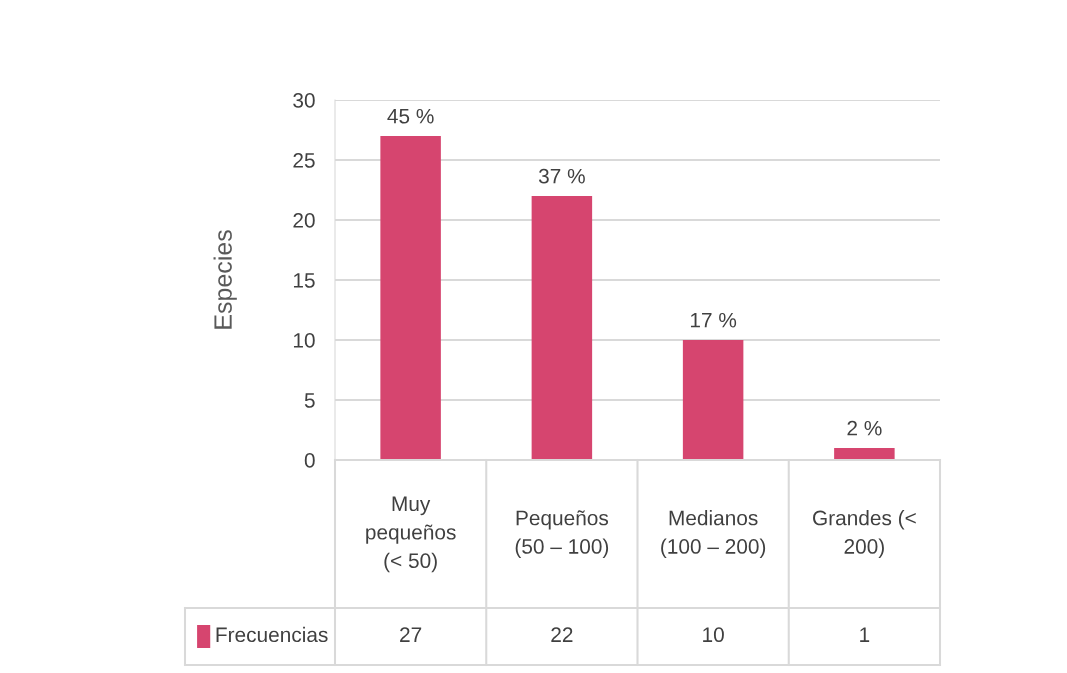  Describe the element at coordinates (272, 634) in the screenshot. I see `legend-label: Frecuencias` at that location.